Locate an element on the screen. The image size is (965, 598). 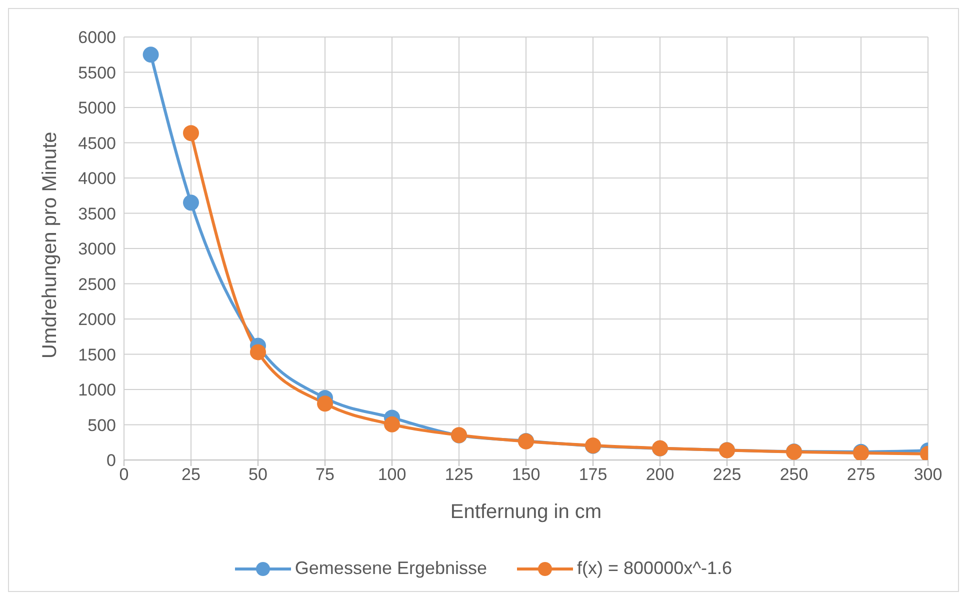
x-tick-label: 150 is located at coordinates (526, 474).